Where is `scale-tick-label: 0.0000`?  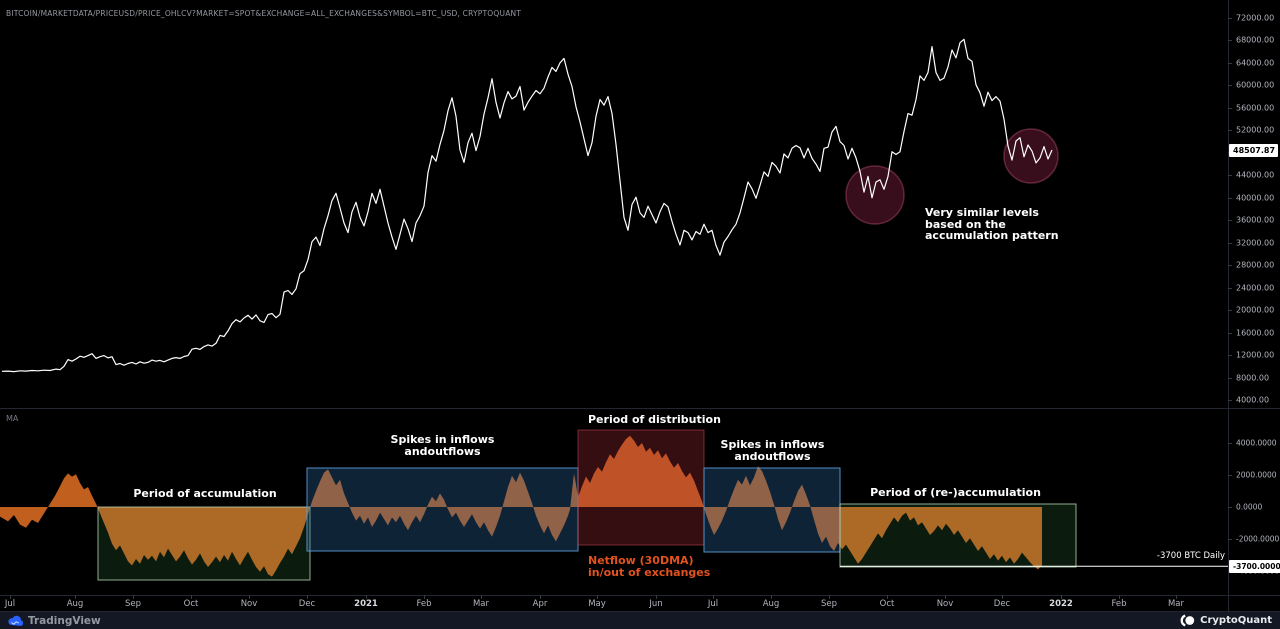 scale-tick-label: 0.0000 is located at coordinates (1249, 507).